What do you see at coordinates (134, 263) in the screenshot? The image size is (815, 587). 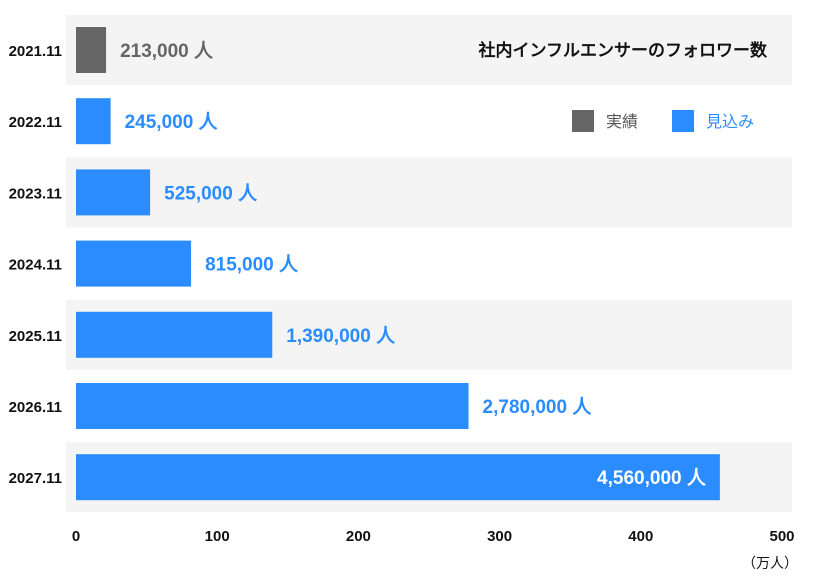 I see `bar-2024.11` at bounding box center [134, 263].